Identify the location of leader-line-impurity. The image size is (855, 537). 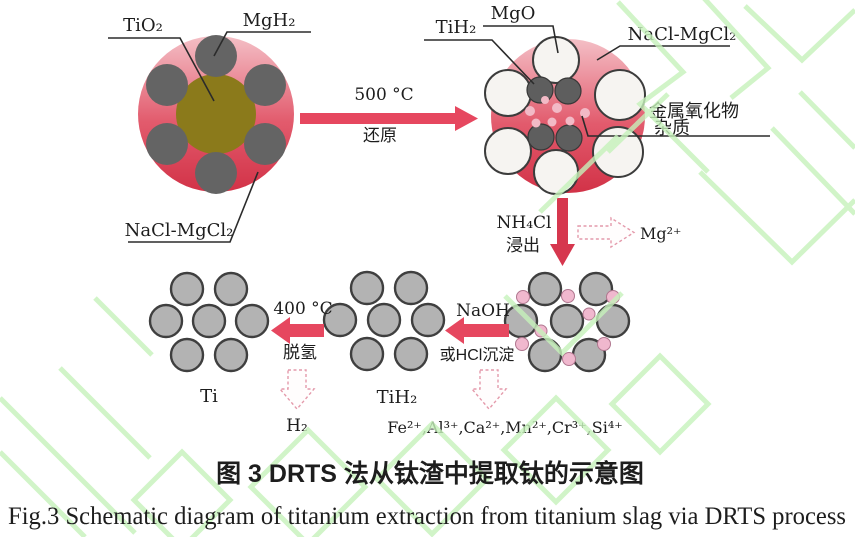
(675, 126).